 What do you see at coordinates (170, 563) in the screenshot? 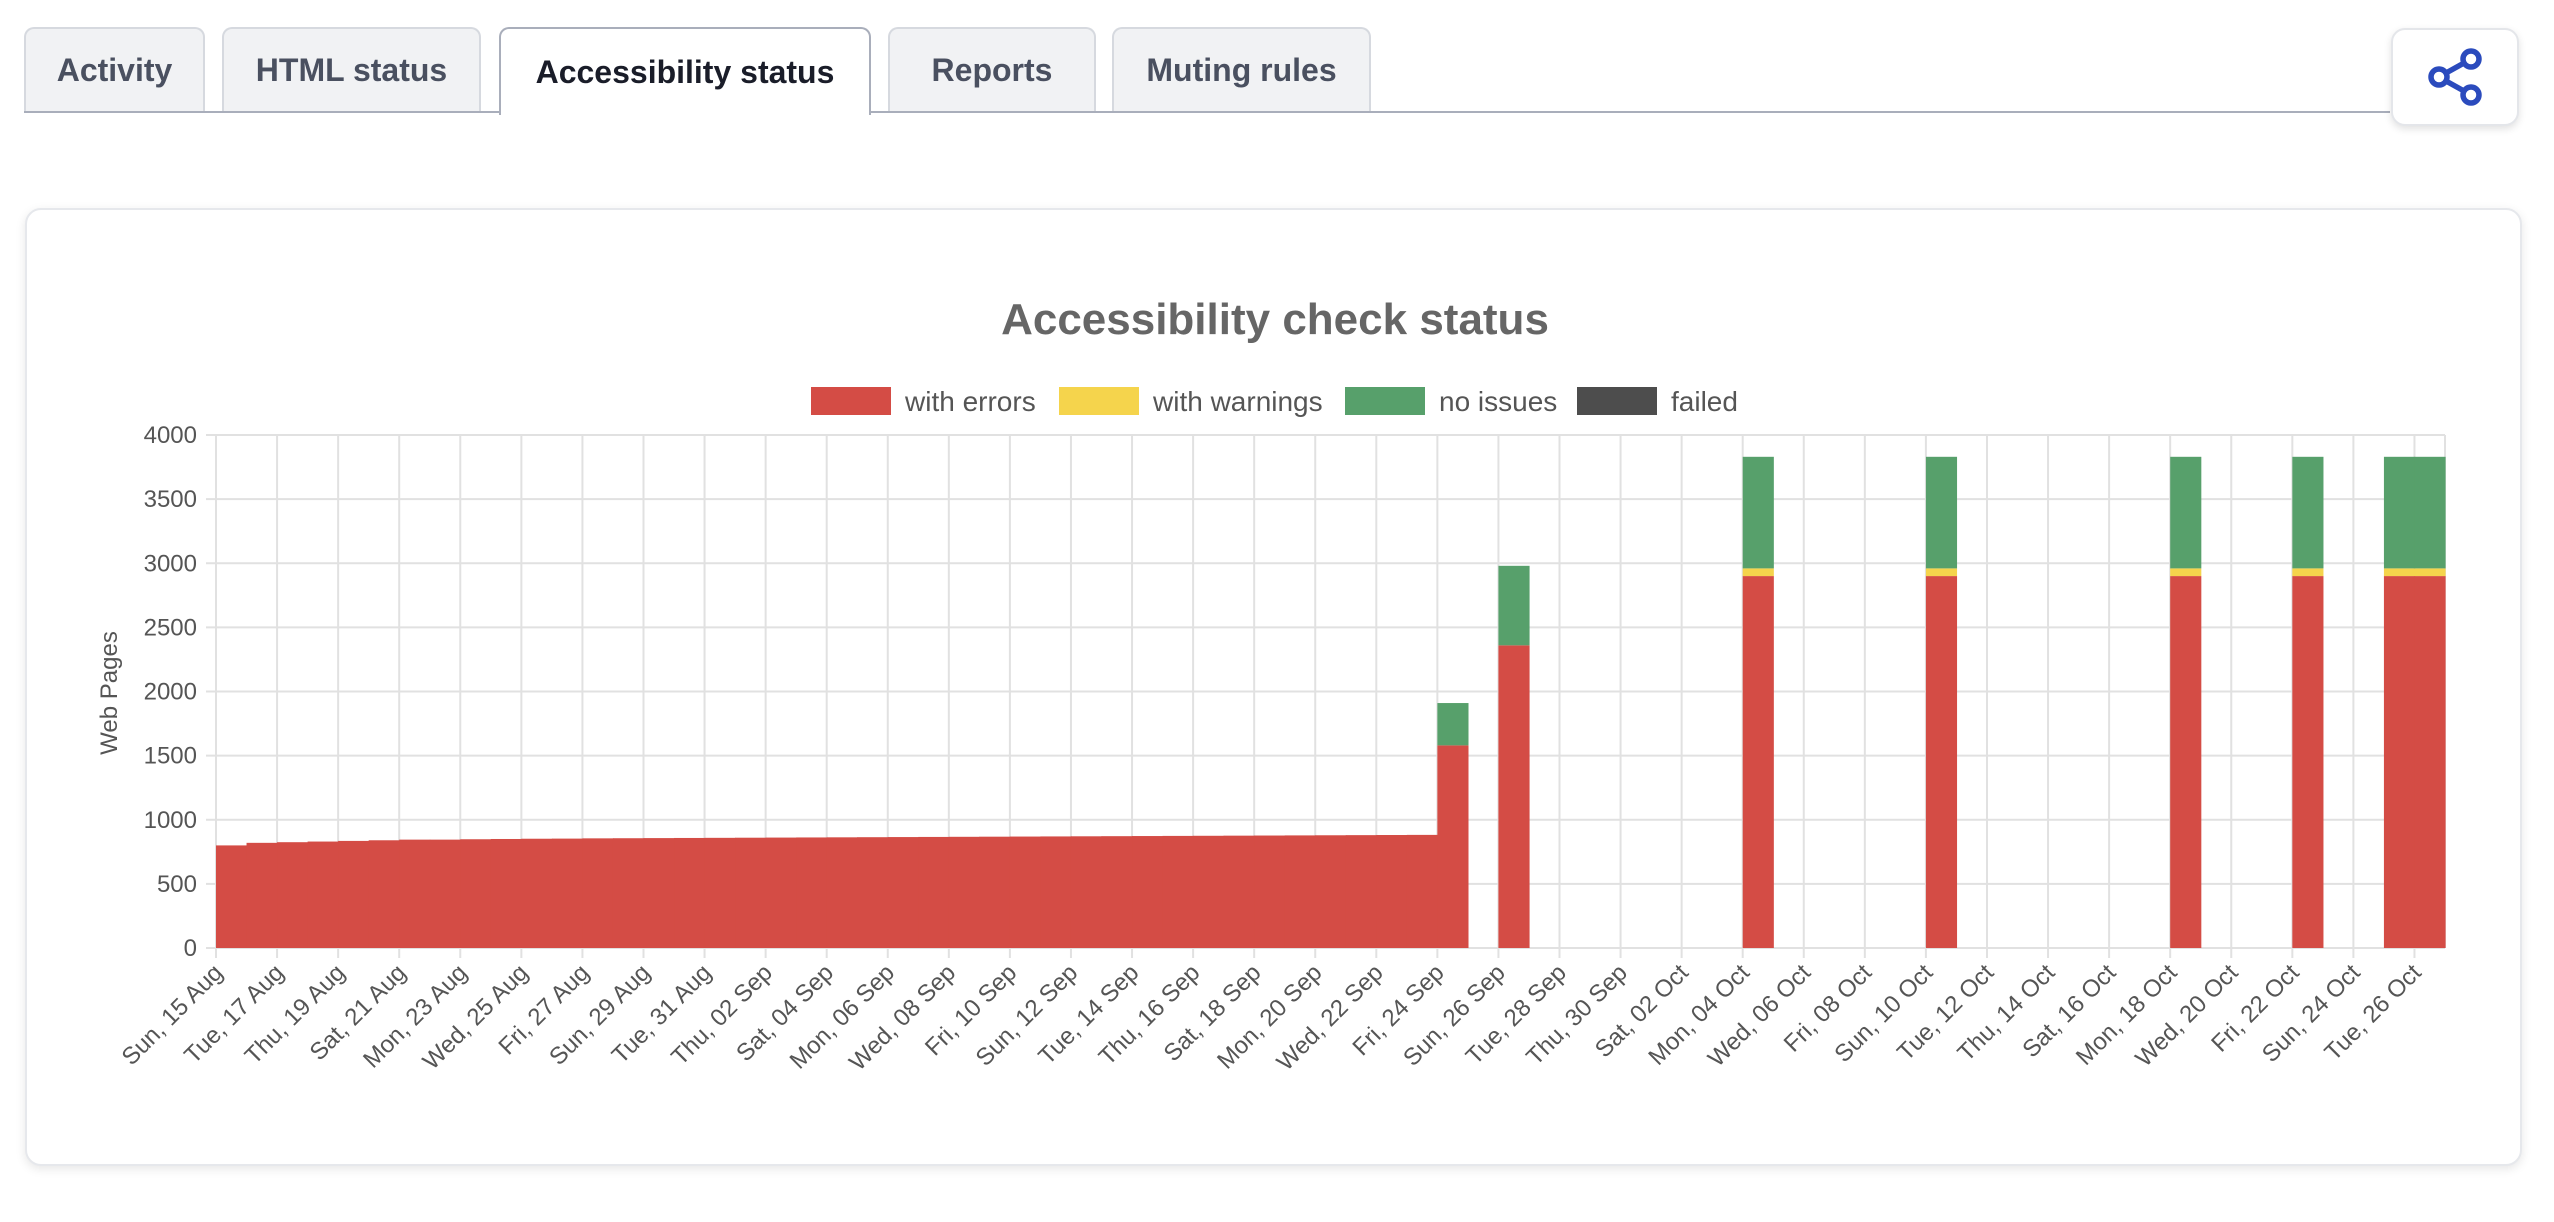
I see `y-tick-label: 3000` at bounding box center [170, 563].